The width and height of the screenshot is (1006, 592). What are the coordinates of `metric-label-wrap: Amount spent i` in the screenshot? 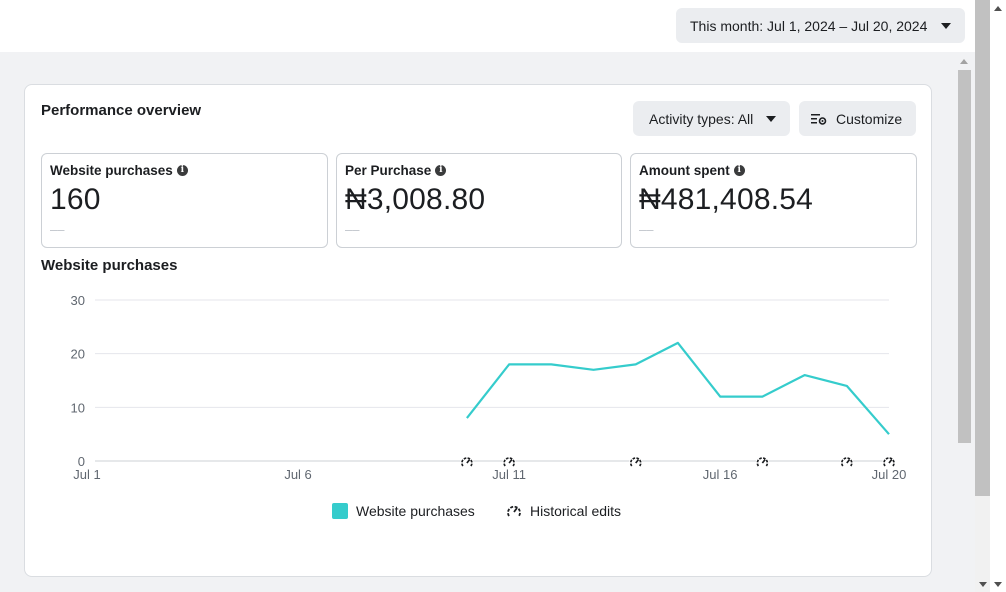 It's located at (692, 170).